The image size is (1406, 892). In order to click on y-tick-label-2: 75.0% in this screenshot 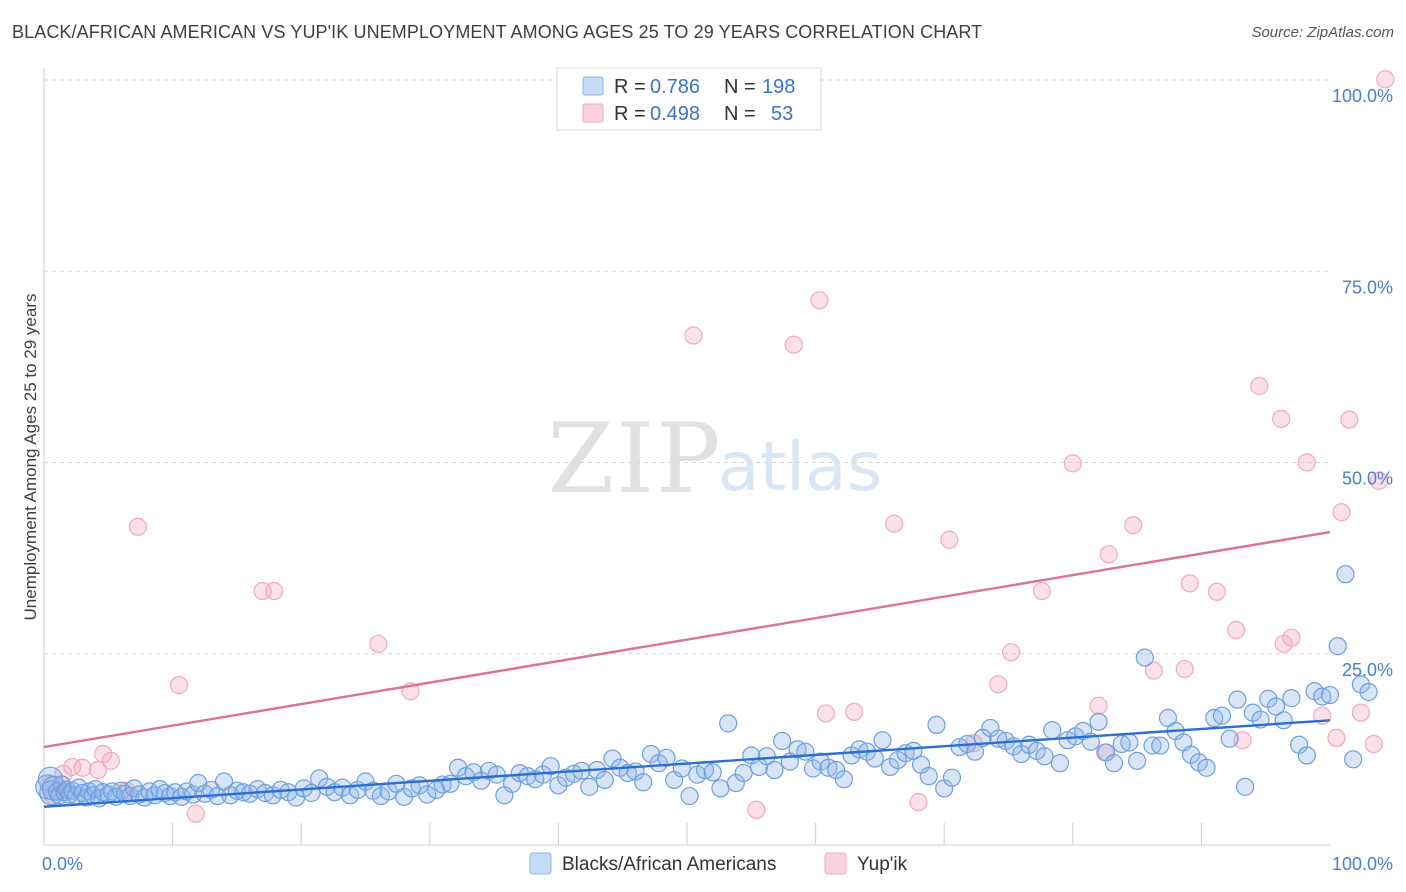, I will do `click(1367, 287)`.